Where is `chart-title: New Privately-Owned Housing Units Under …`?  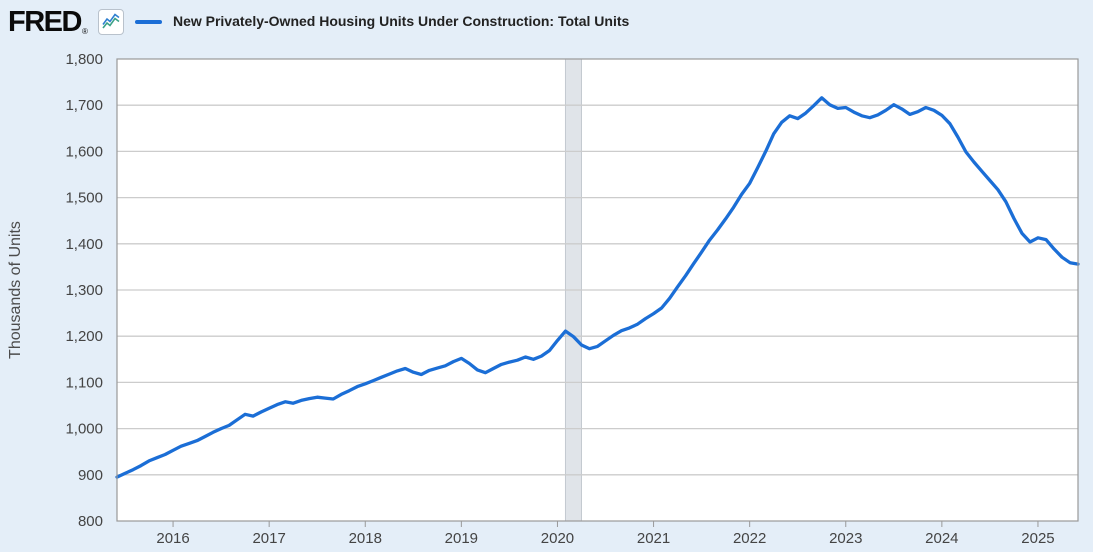
chart-title: New Privately-Owned Housing Units Under … is located at coordinates (401, 21).